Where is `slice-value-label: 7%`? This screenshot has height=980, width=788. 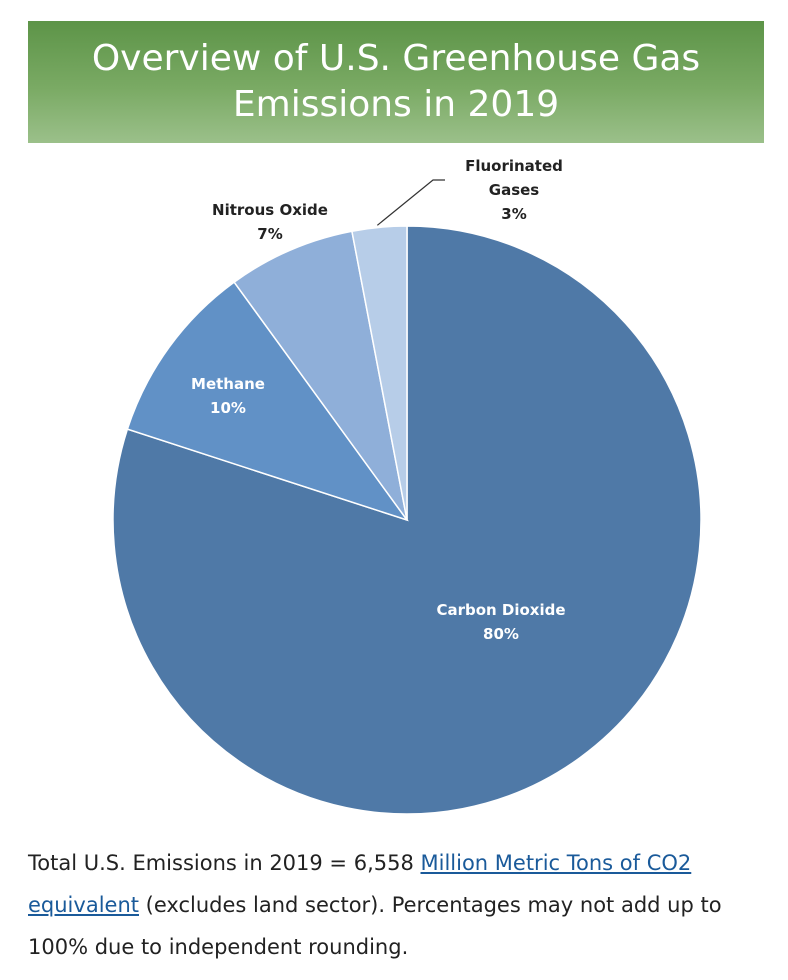 slice-value-label: 7% is located at coordinates (269, 234).